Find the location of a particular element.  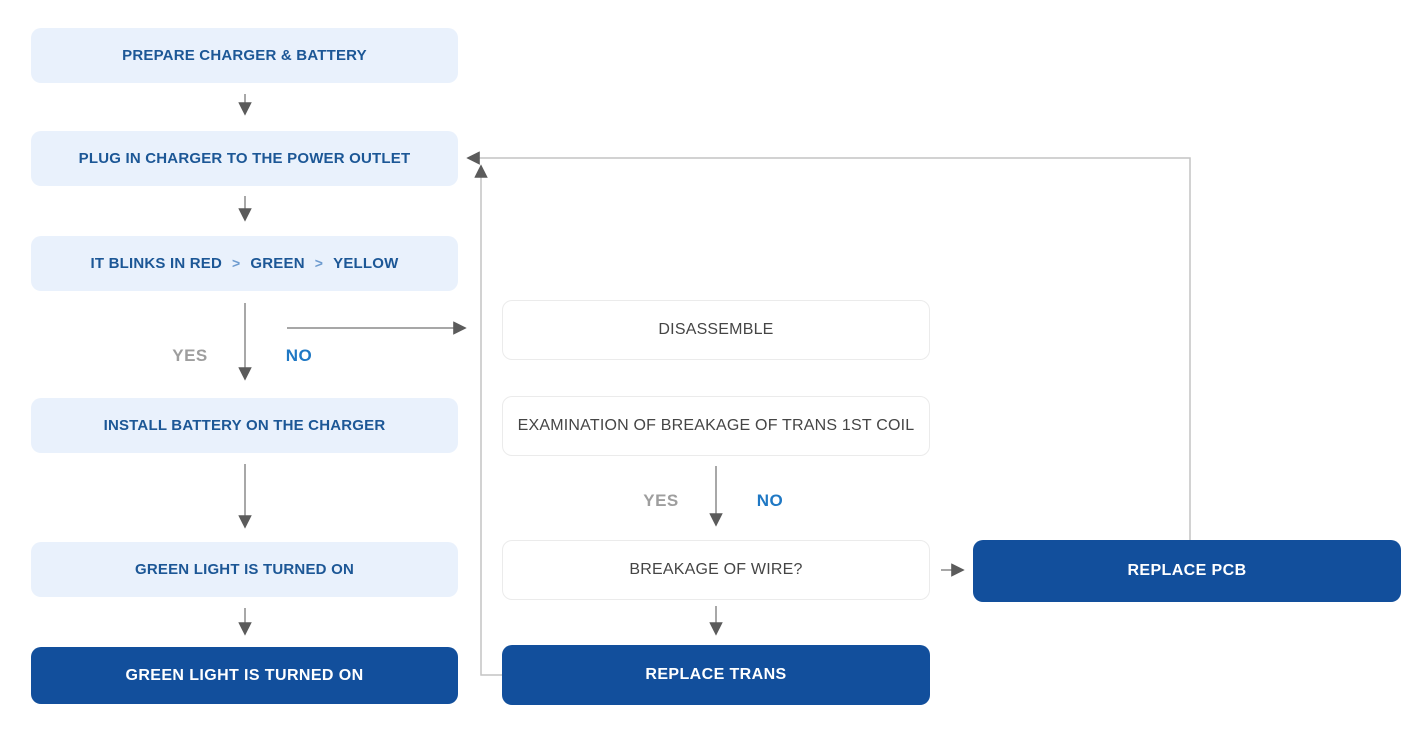

node-plug-in-charger: PLUG IN CHARGER TO THE POWER OUTLET is located at coordinates (244, 158).